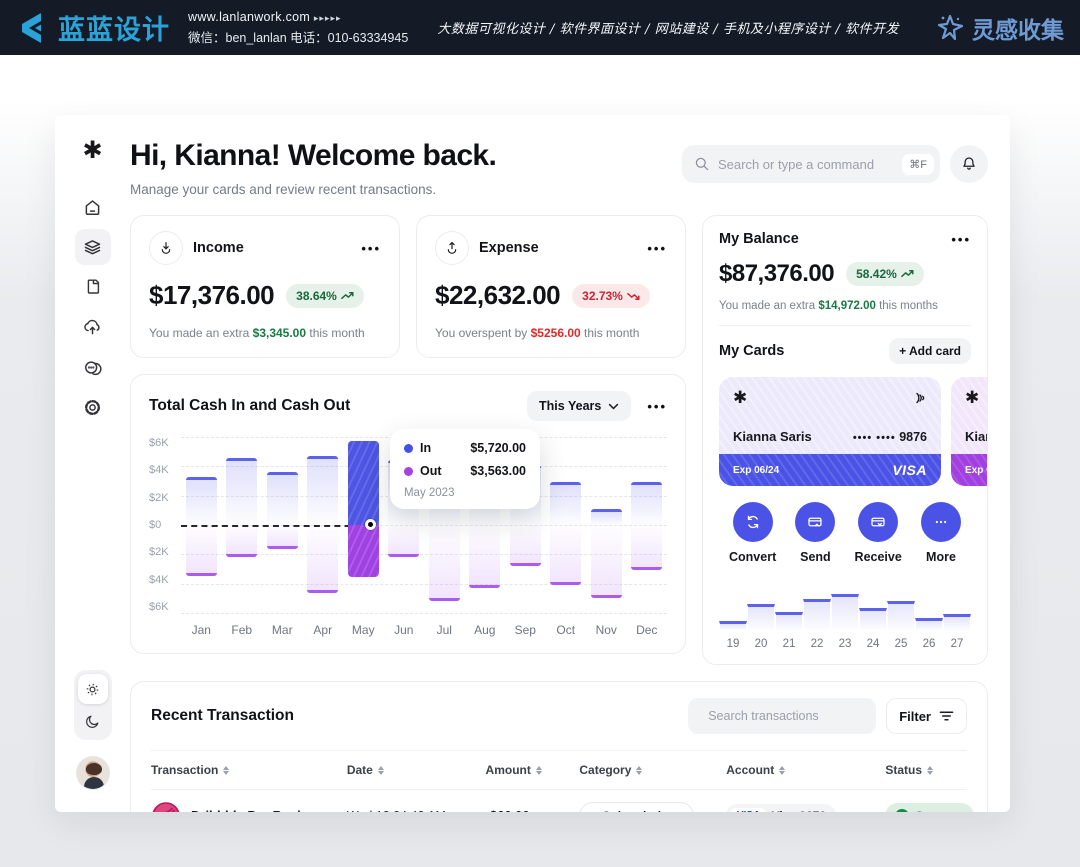  I want to click on receive-button: Receive, so click(878, 533).